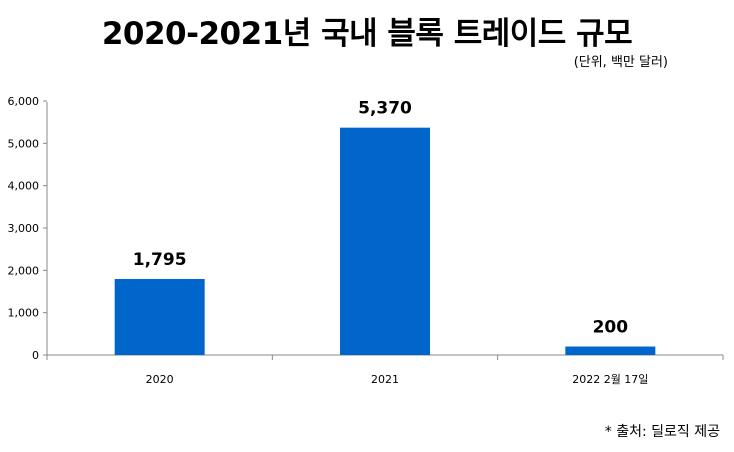 This screenshot has width=734, height=452. I want to click on y-tick-group: 0 1,000 2,000 3,000 4,000 5,000 6,000, so click(27, 228).